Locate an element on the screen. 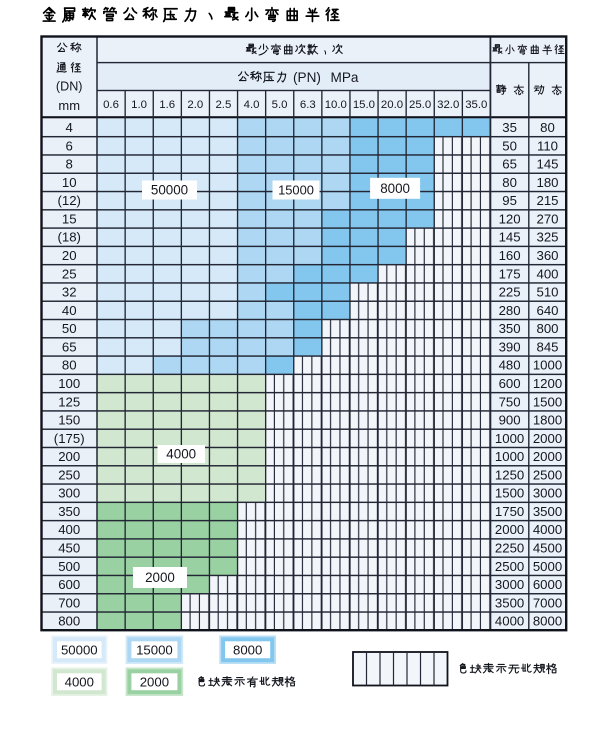 Image resolution: width=600 pixels, height=743 pixels. svg-text: 25.0 is located at coordinates (420, 105).